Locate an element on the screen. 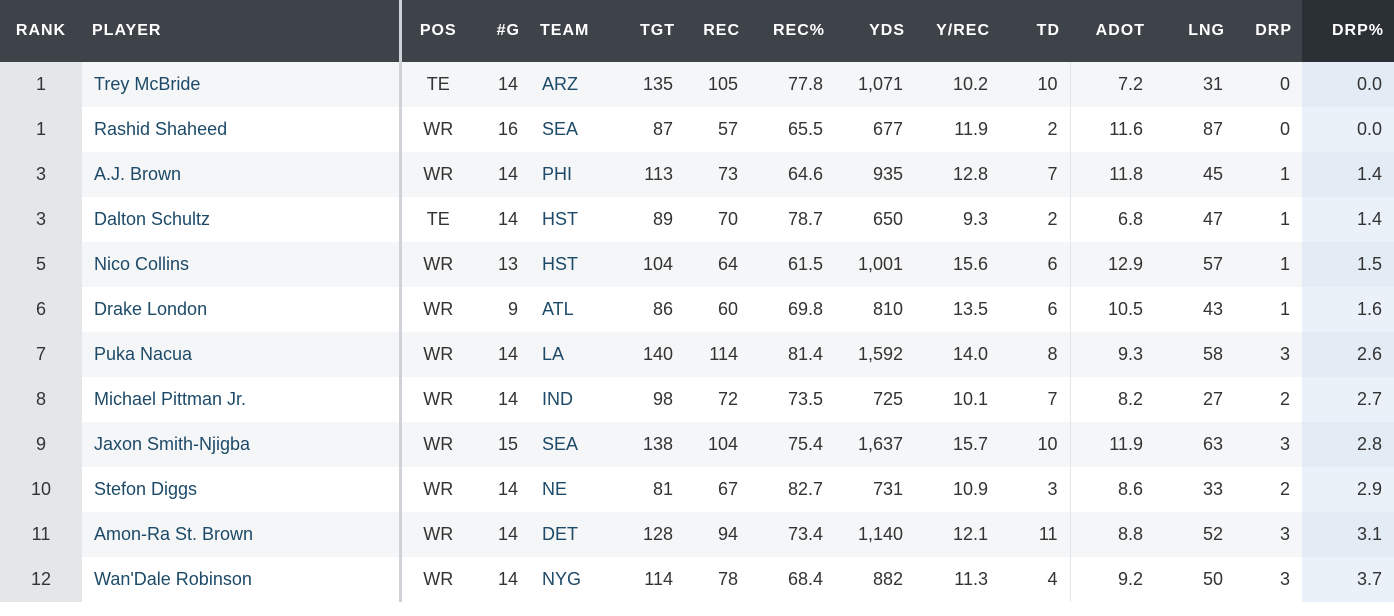 This screenshot has height=616, width=1394. cell: 13 is located at coordinates (502, 264).